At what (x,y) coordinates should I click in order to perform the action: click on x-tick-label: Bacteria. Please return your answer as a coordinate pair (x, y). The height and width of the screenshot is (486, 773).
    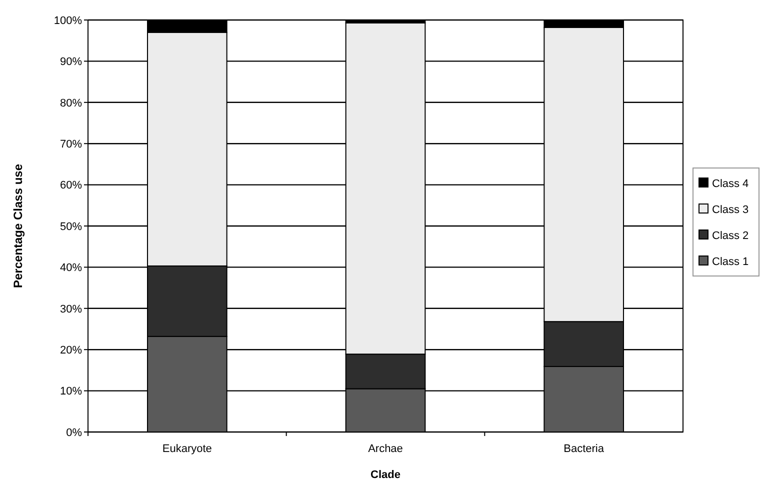
    Looking at the image, I should click on (584, 449).